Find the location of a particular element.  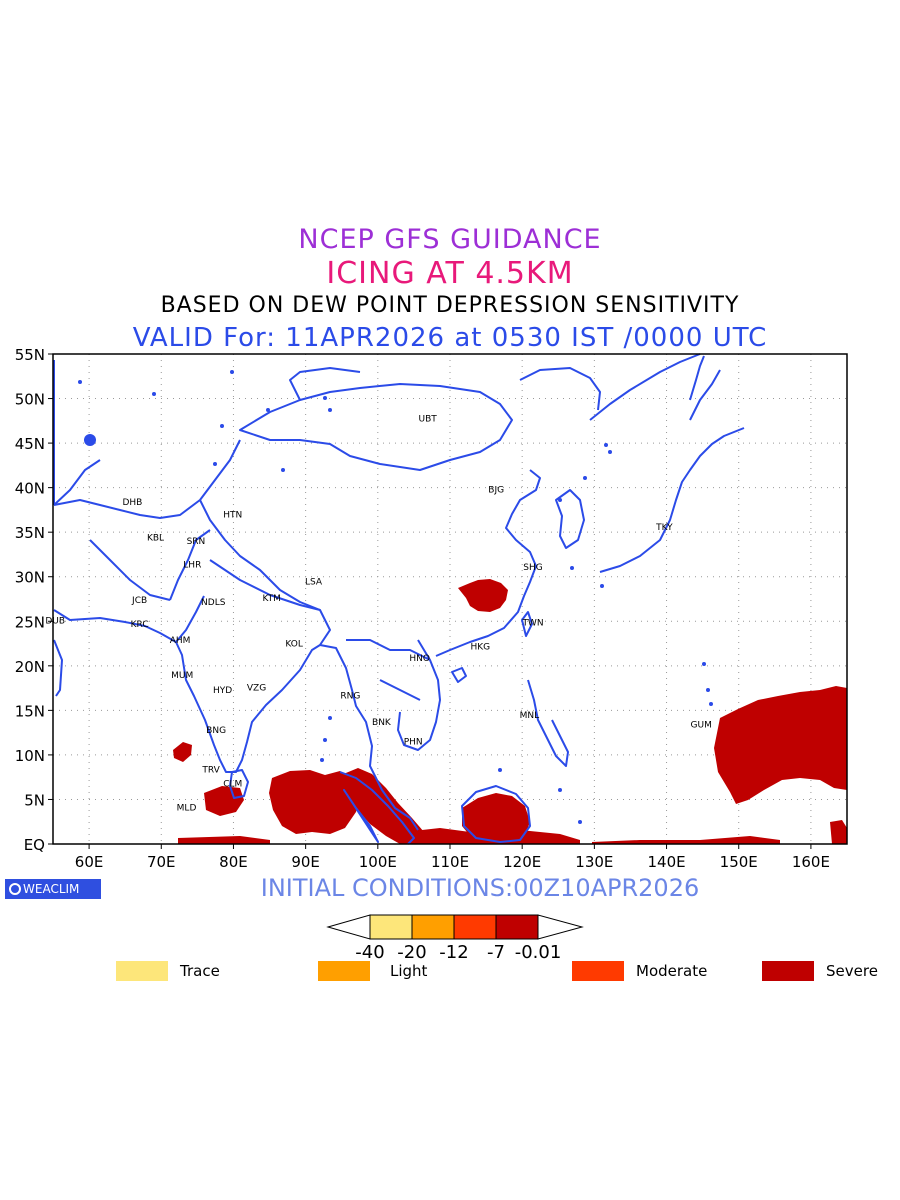

icing-area-sri-lanka-south is located at coordinates (224, 801).